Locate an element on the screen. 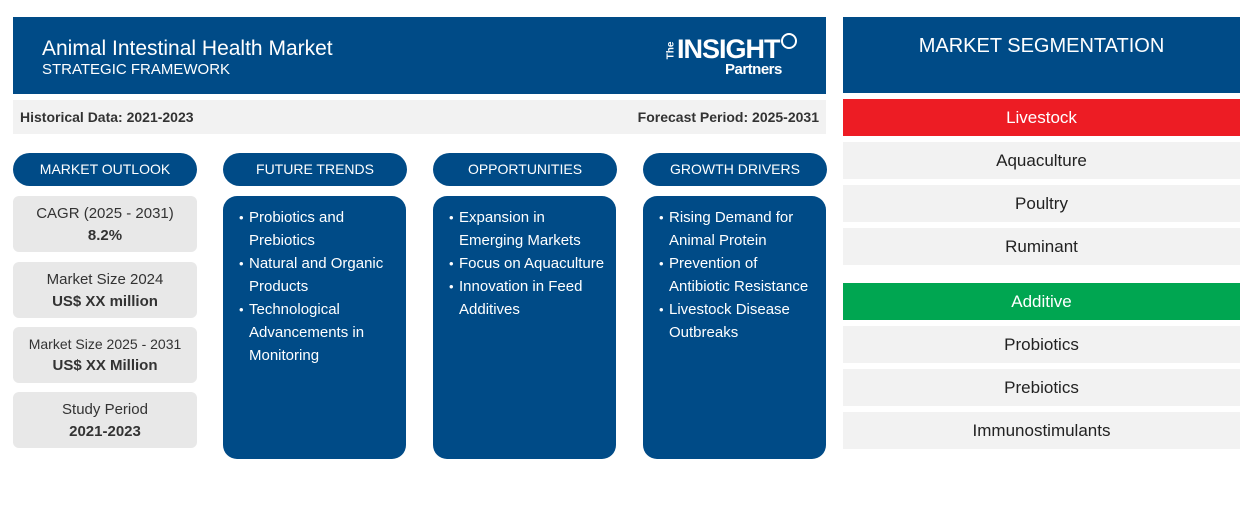  growth-drivers-heading: GROWTH DRIVERS is located at coordinates (735, 169).